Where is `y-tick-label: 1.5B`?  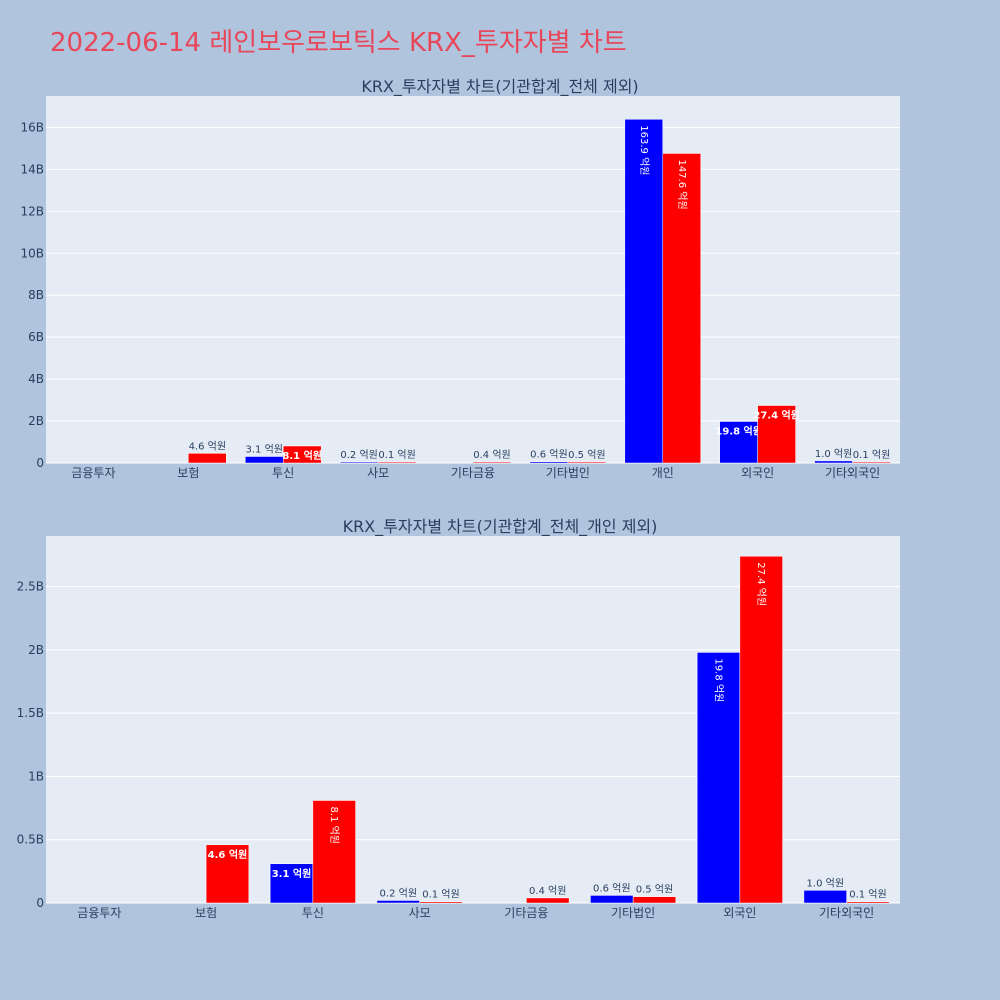
y-tick-label: 1.5B is located at coordinates (30, 713).